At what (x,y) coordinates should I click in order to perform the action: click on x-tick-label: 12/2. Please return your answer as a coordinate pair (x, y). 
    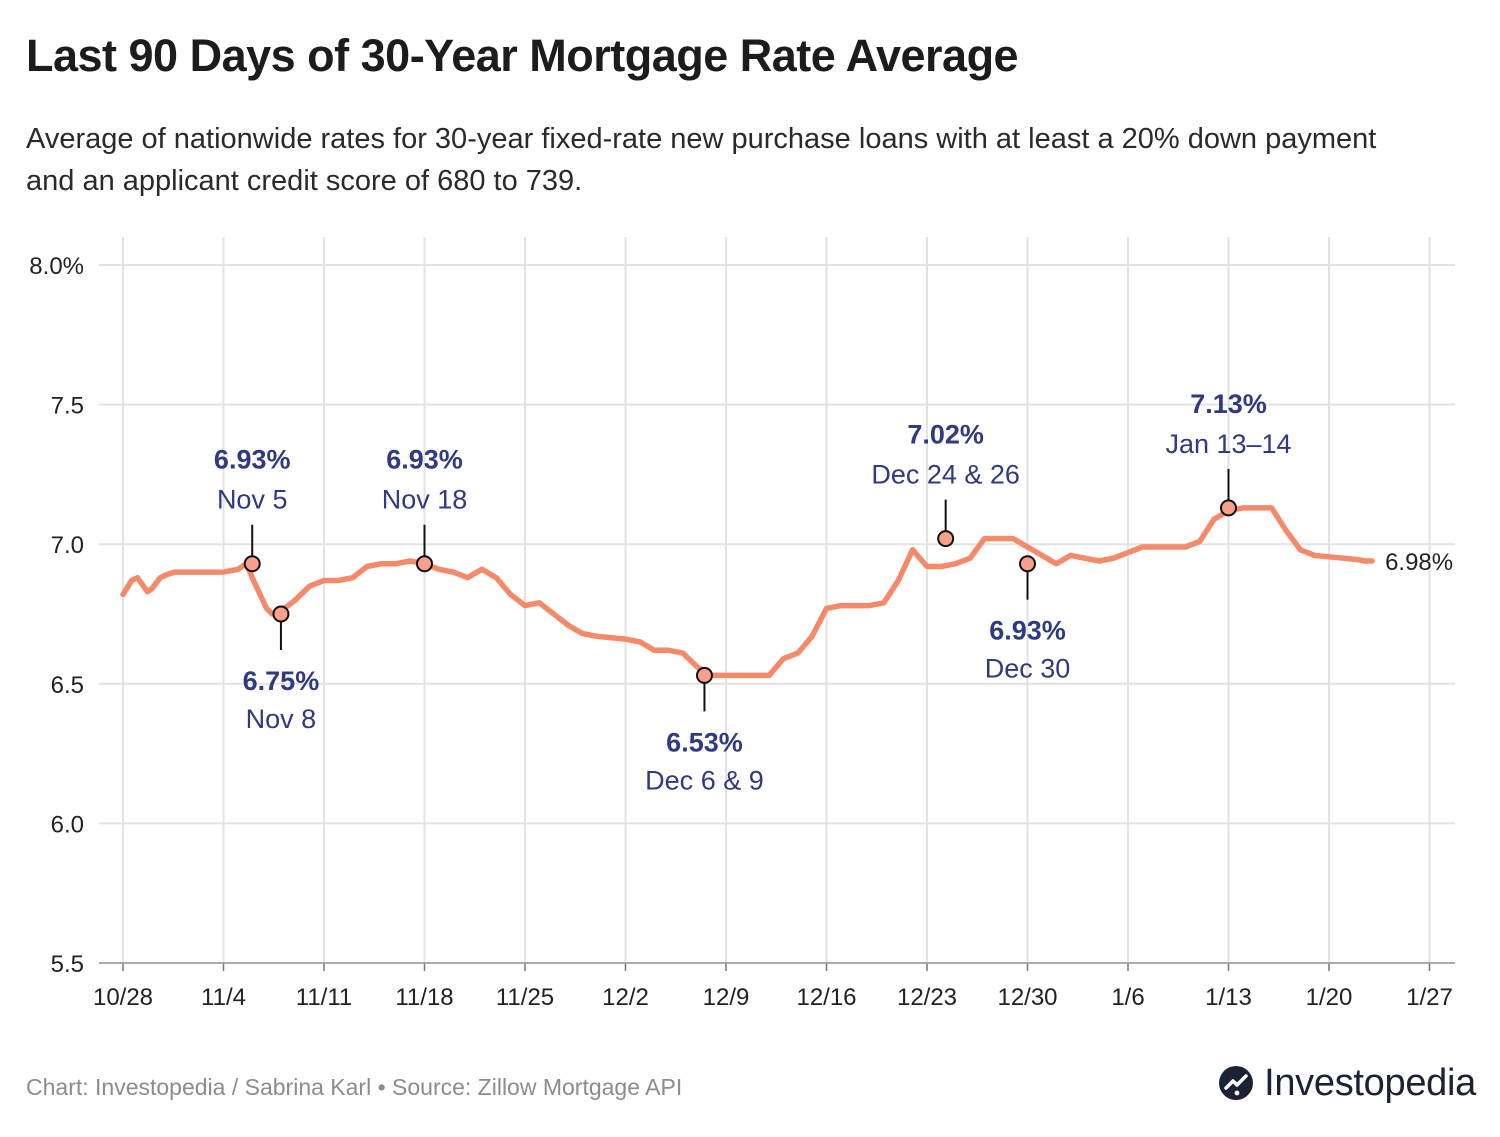
    Looking at the image, I should click on (625, 997).